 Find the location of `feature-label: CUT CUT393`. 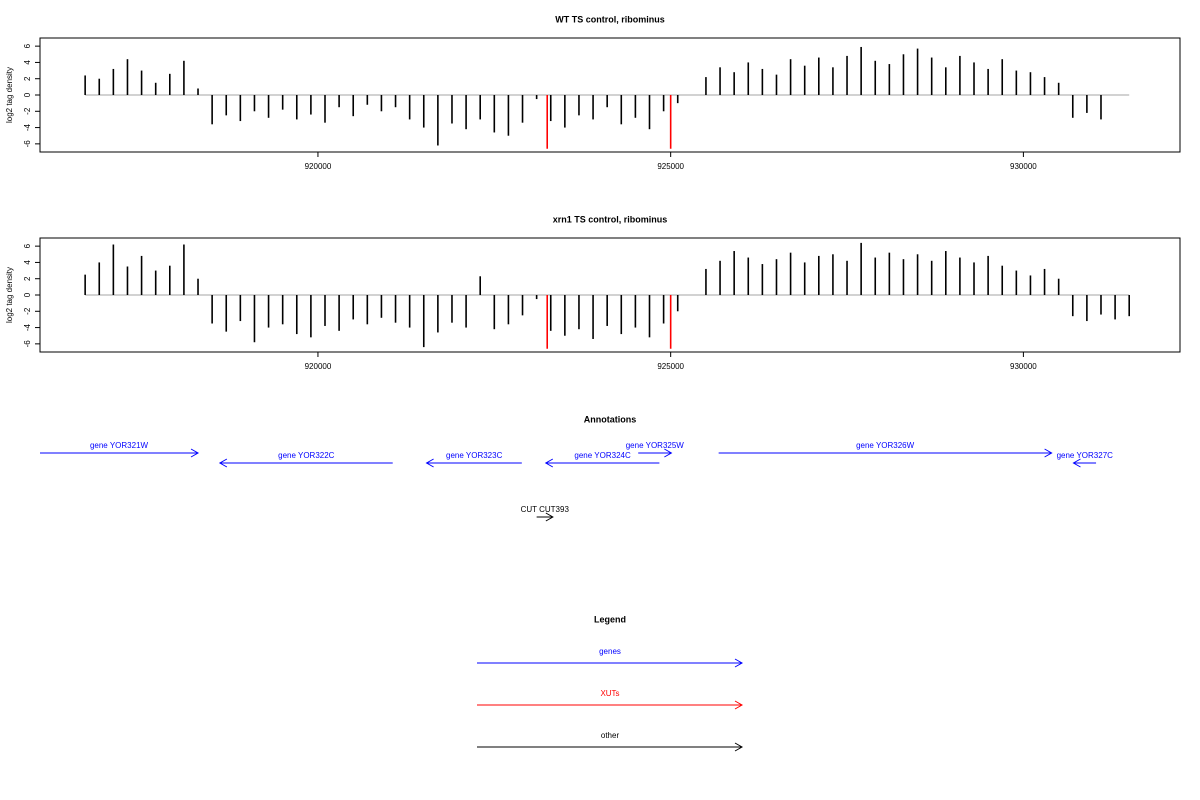

feature-label: CUT CUT393 is located at coordinates (545, 509).